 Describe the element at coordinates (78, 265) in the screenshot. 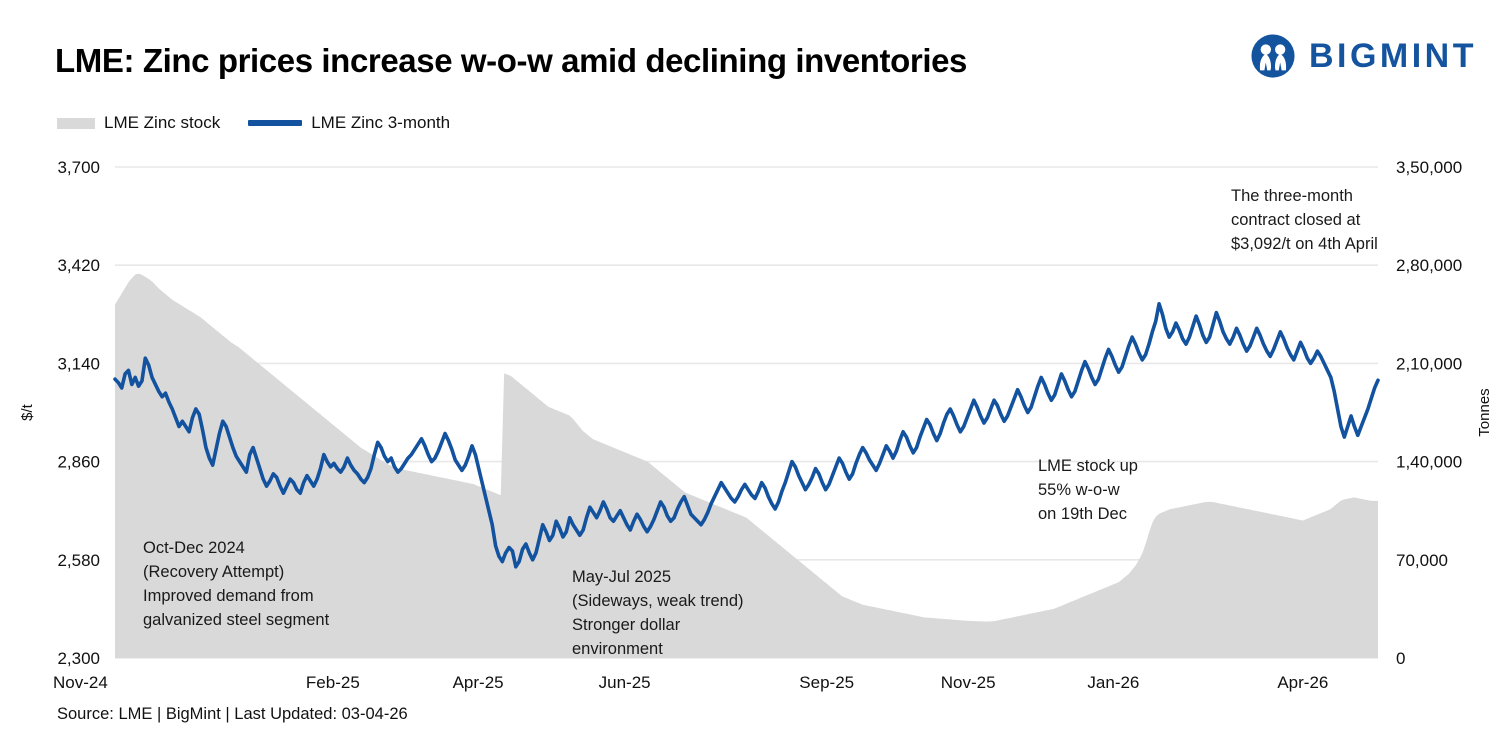

I see `y-axis-left-tick: 3,420` at that location.